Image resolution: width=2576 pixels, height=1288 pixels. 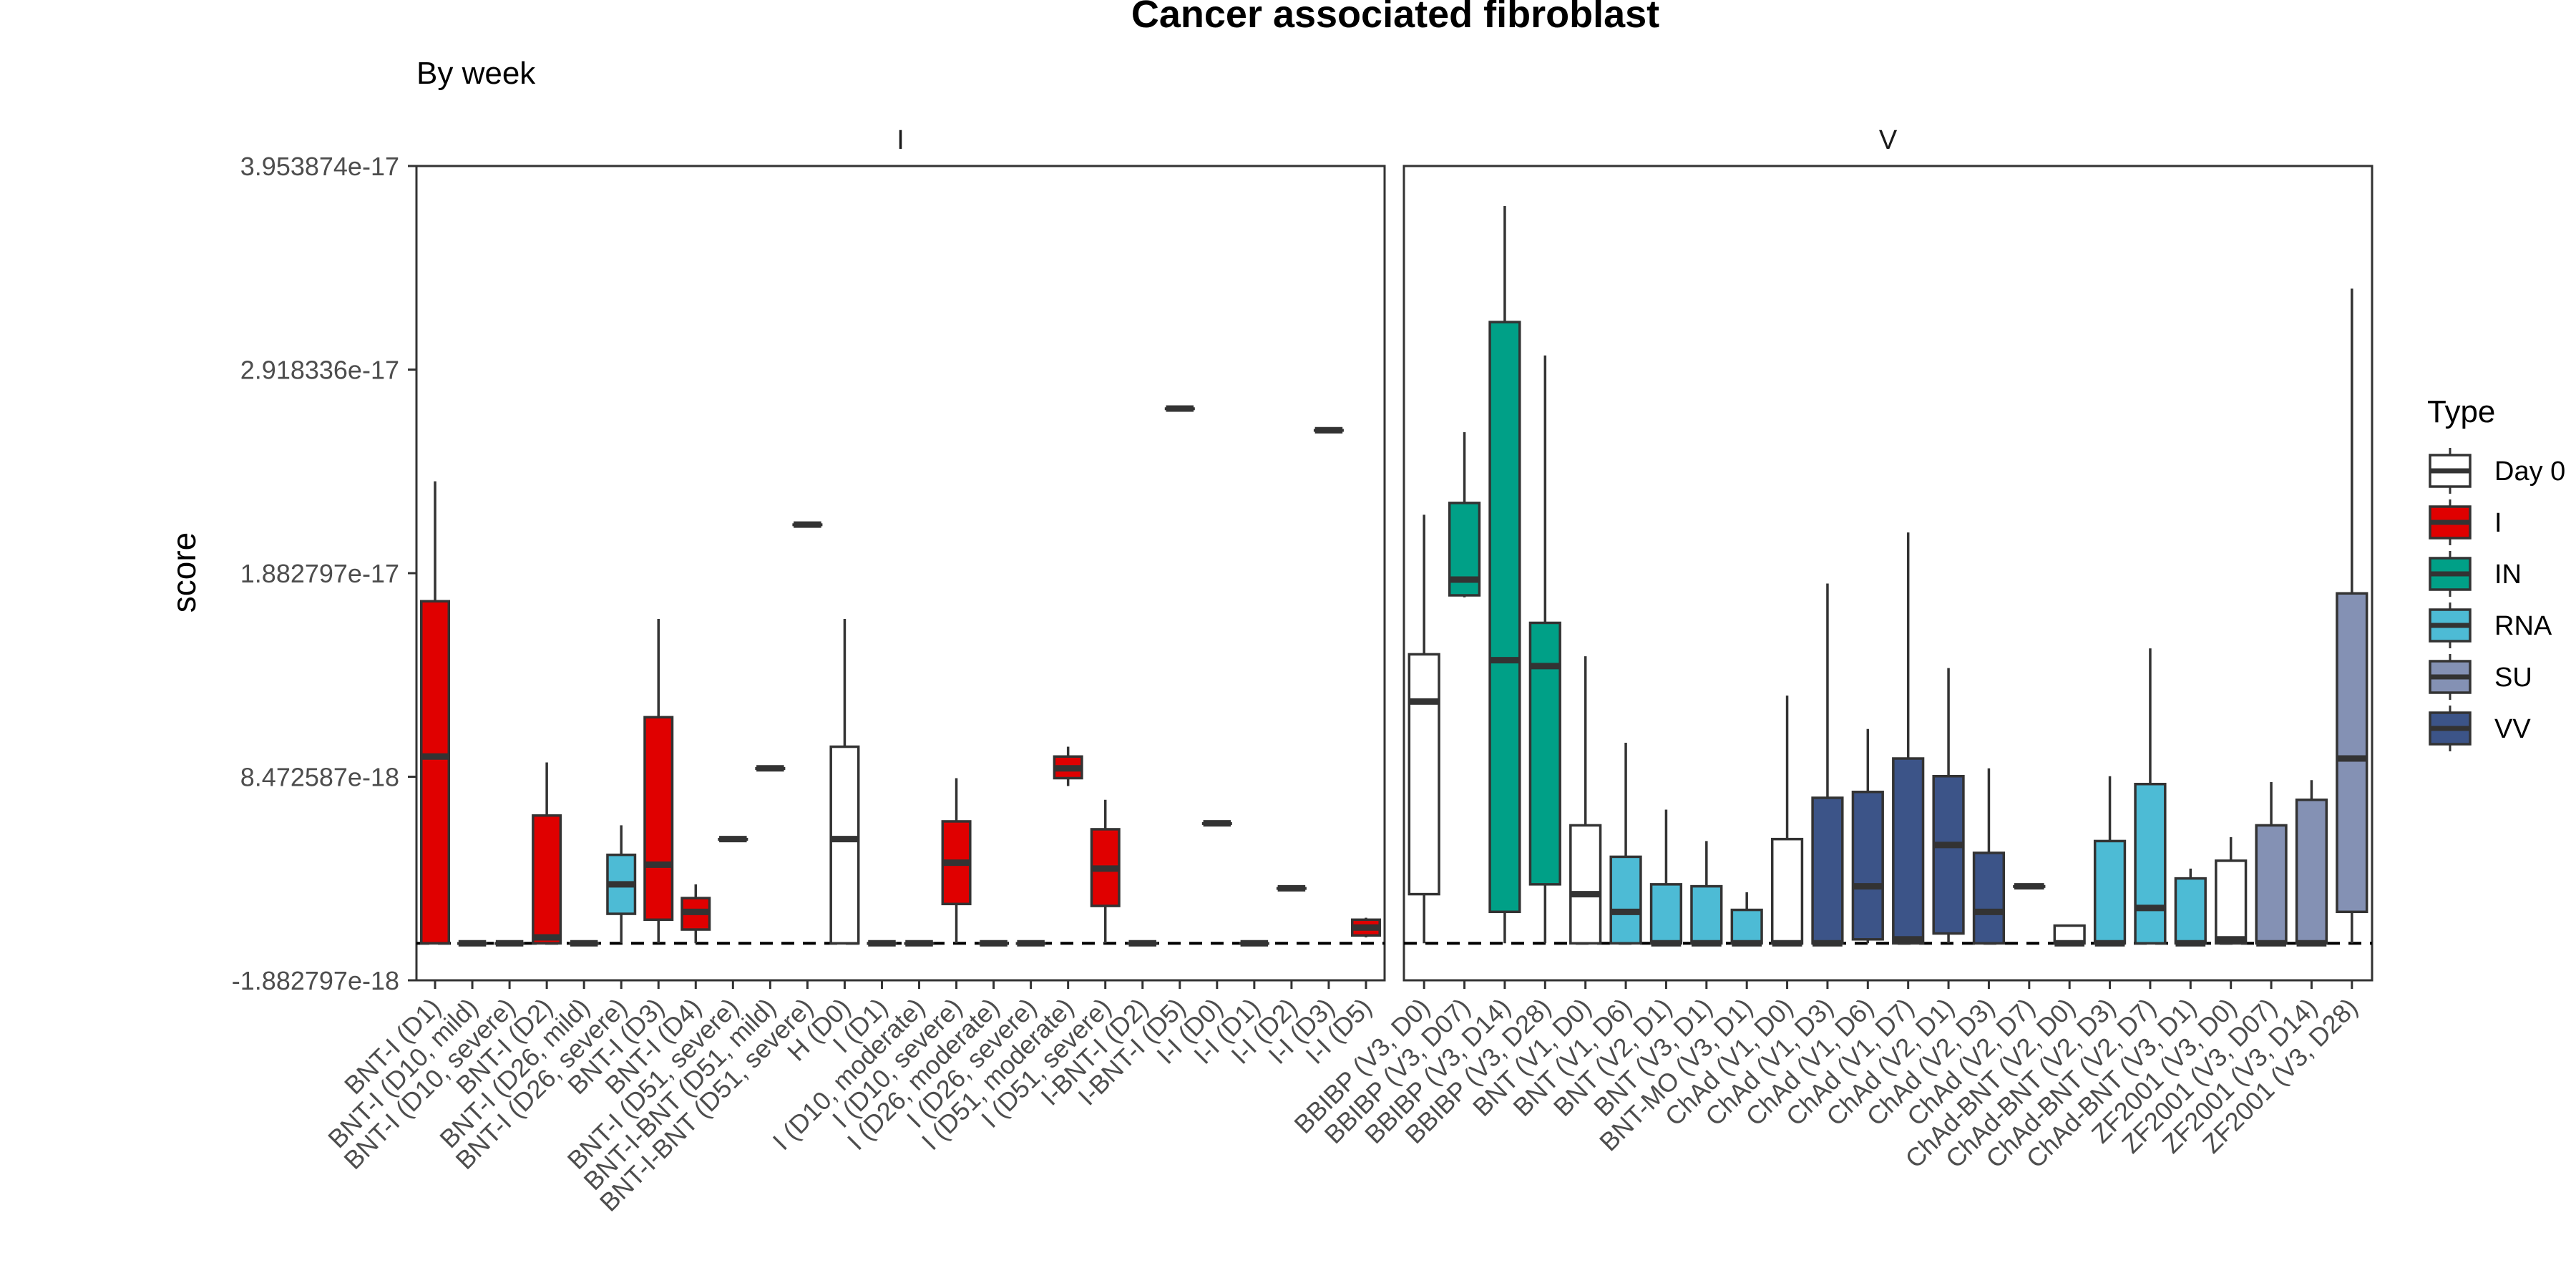 What do you see at coordinates (2508, 575) in the screenshot?
I see `legend-in-label: IN` at bounding box center [2508, 575].